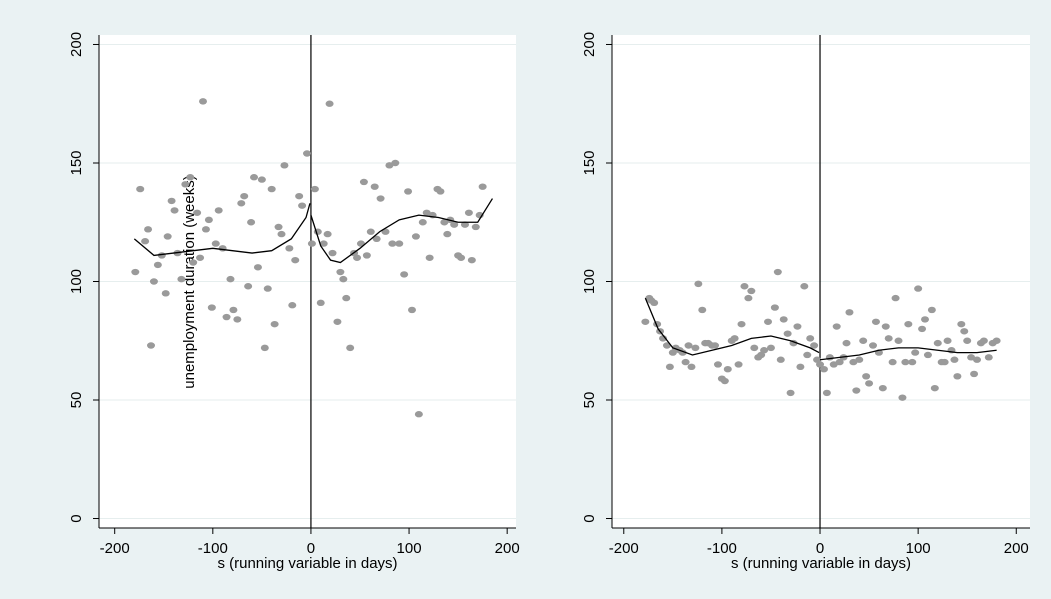 Image resolution: width=1051 pixels, height=599 pixels. I want to click on y-tick-label: 50, so click(76, 400).